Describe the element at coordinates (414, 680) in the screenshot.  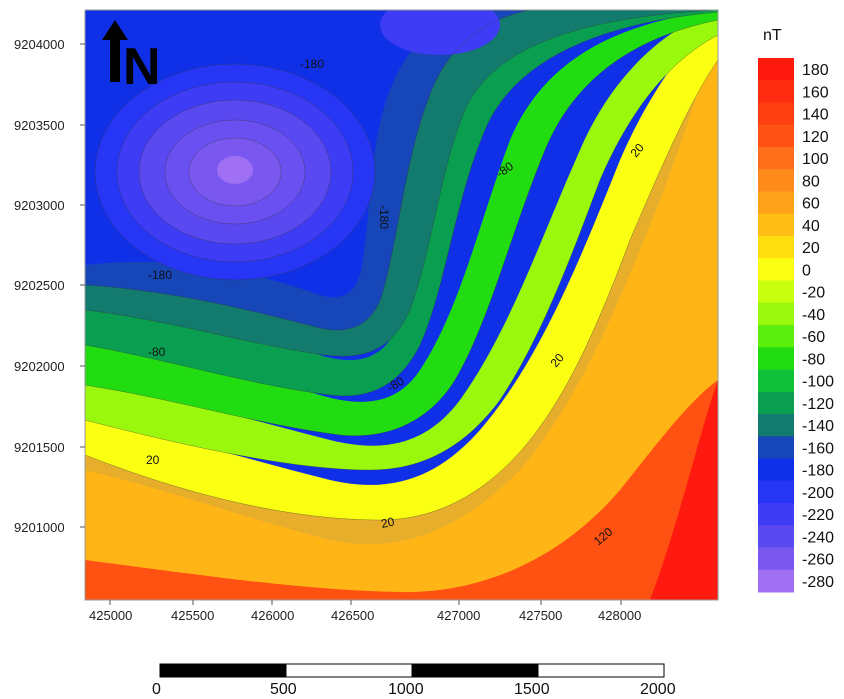
I see `scale-bar: 0 500 1000 1500 2000` at that location.